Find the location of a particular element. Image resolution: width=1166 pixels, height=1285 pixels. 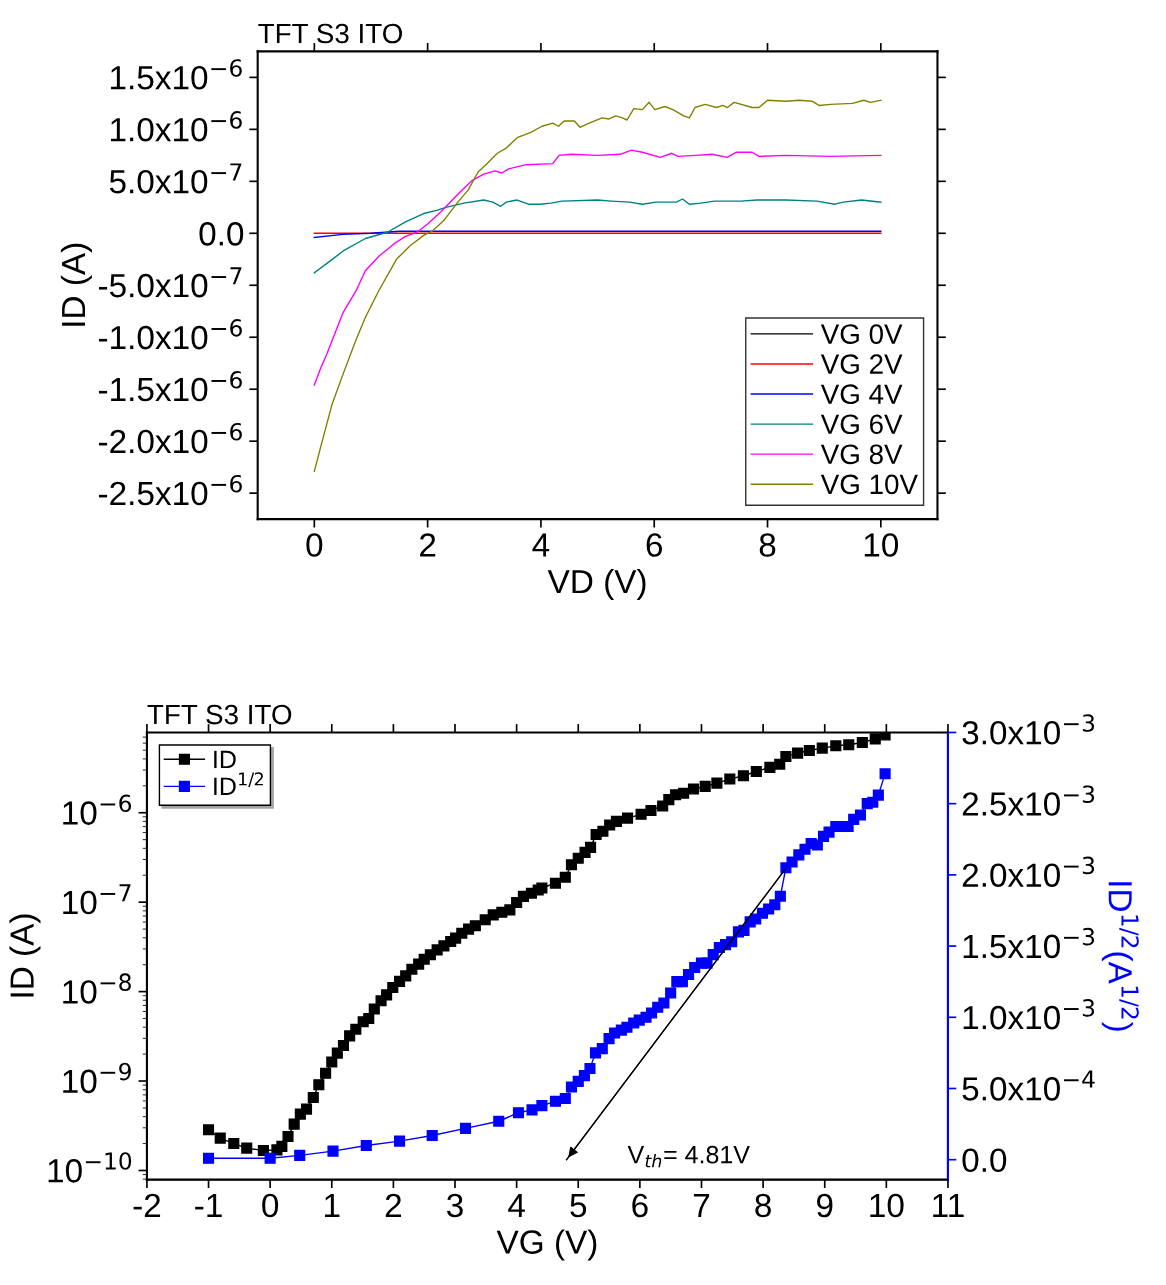

y-tick-label: 10$^{−6}$ is located at coordinates (97, 809).